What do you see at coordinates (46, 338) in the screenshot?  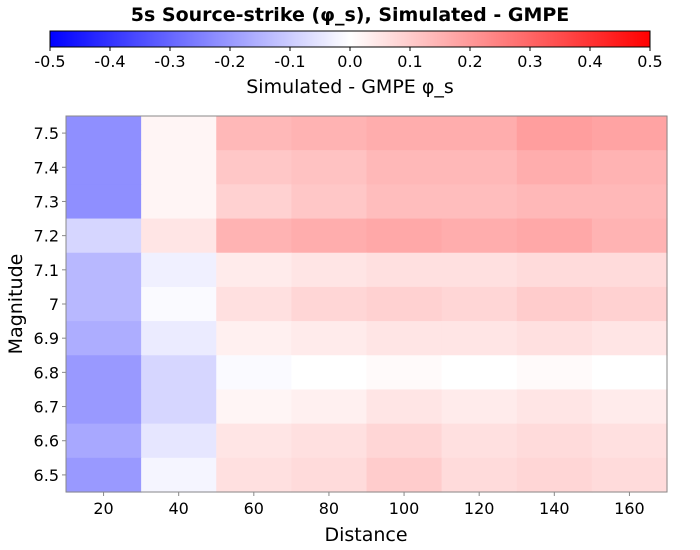 I see `y-tick-label: 6.9` at bounding box center [46, 338].